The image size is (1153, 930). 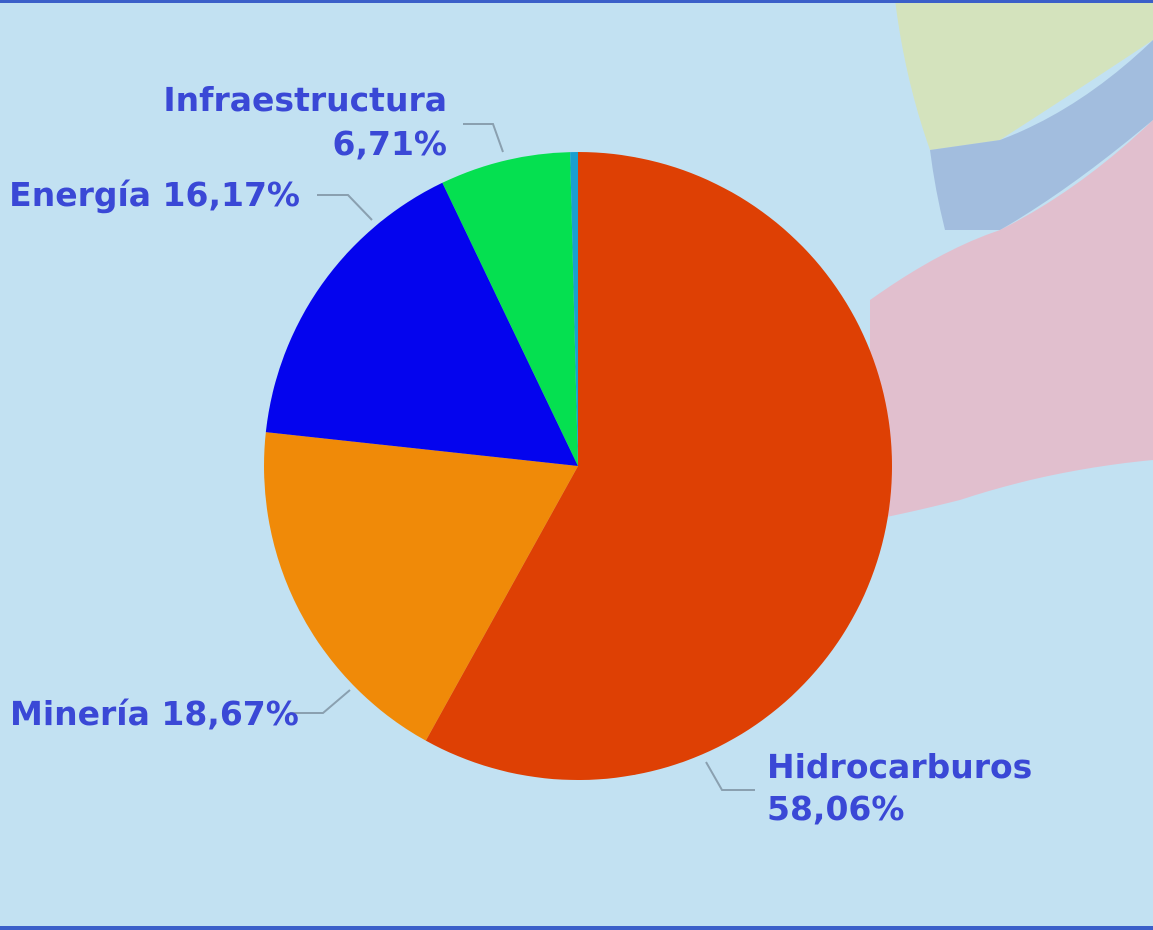 I want to click on label-hidrocarburos-name: Hidrocarburos, so click(x=899, y=766).